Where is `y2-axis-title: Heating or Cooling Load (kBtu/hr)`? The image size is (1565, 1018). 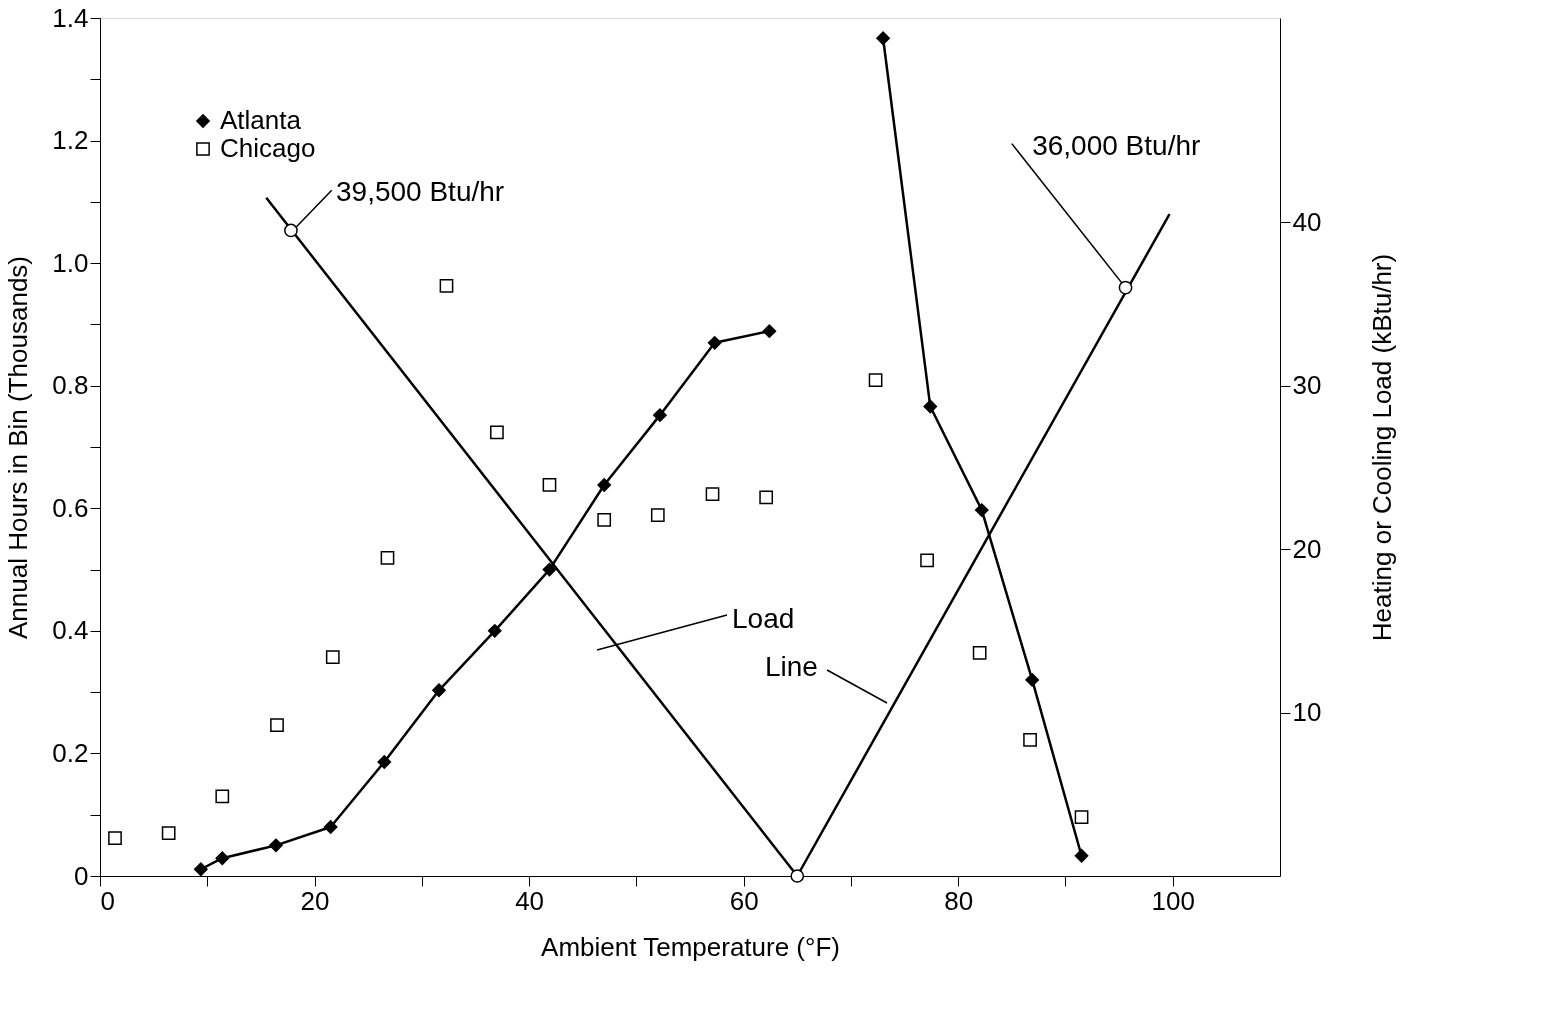
y2-axis-title: Heating or Cooling Load (kBtu/hr) is located at coordinates (1382, 447).